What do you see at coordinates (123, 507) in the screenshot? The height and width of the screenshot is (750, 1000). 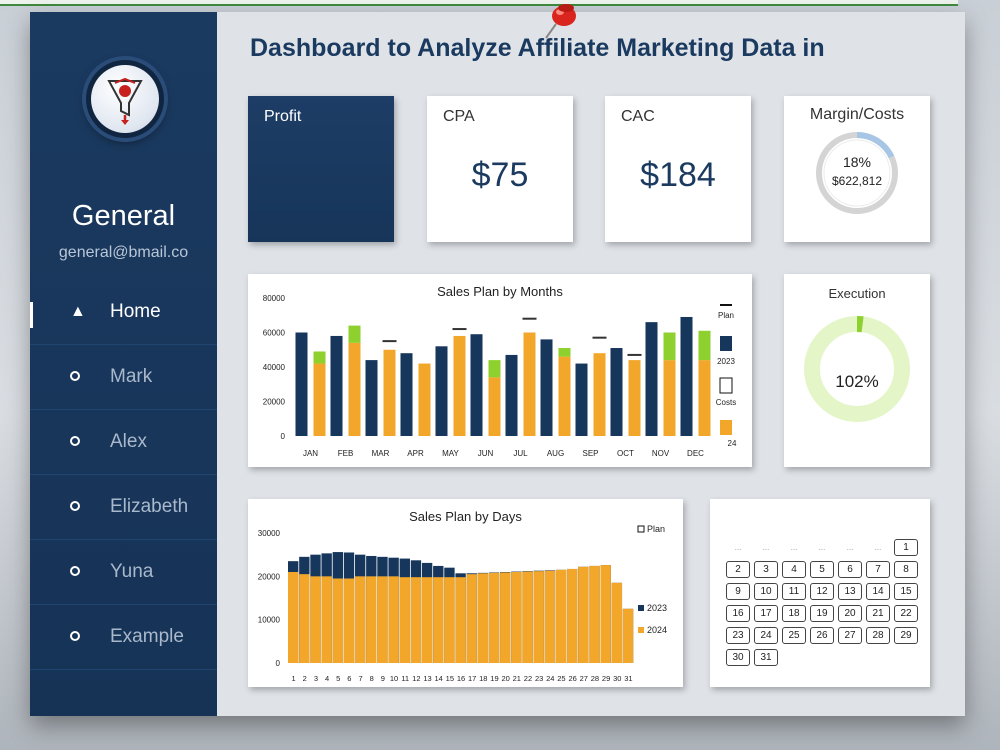 I see `sidebar-item-elizabeth: Elizabeth` at bounding box center [123, 507].